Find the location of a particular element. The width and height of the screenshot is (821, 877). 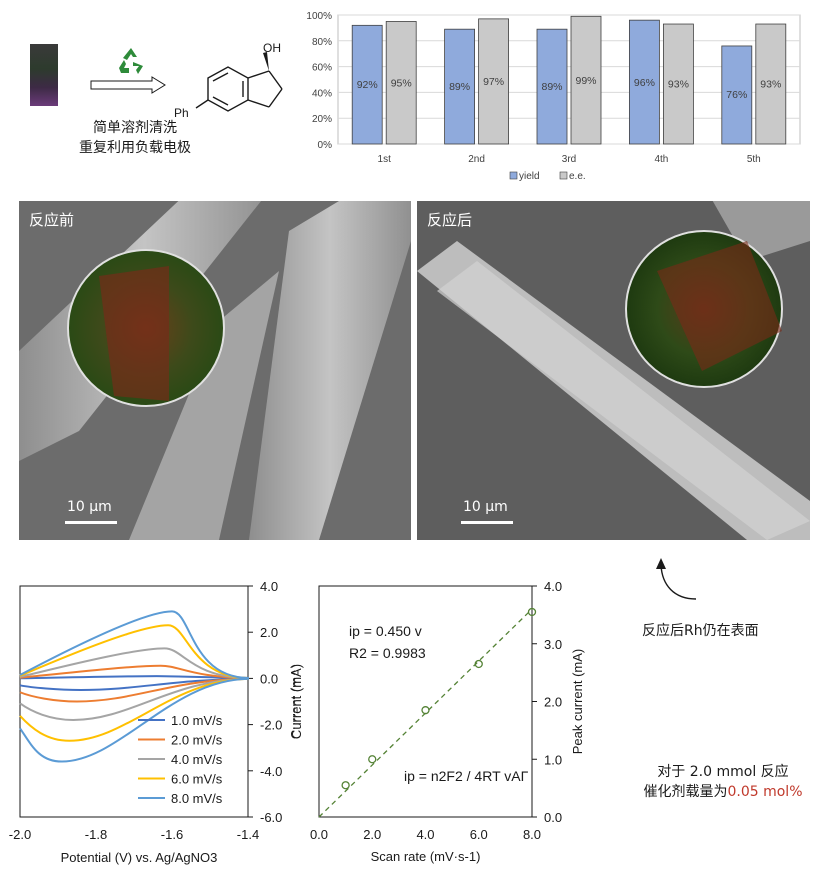

y-tick-label: 3.0 is located at coordinates (553, 644).